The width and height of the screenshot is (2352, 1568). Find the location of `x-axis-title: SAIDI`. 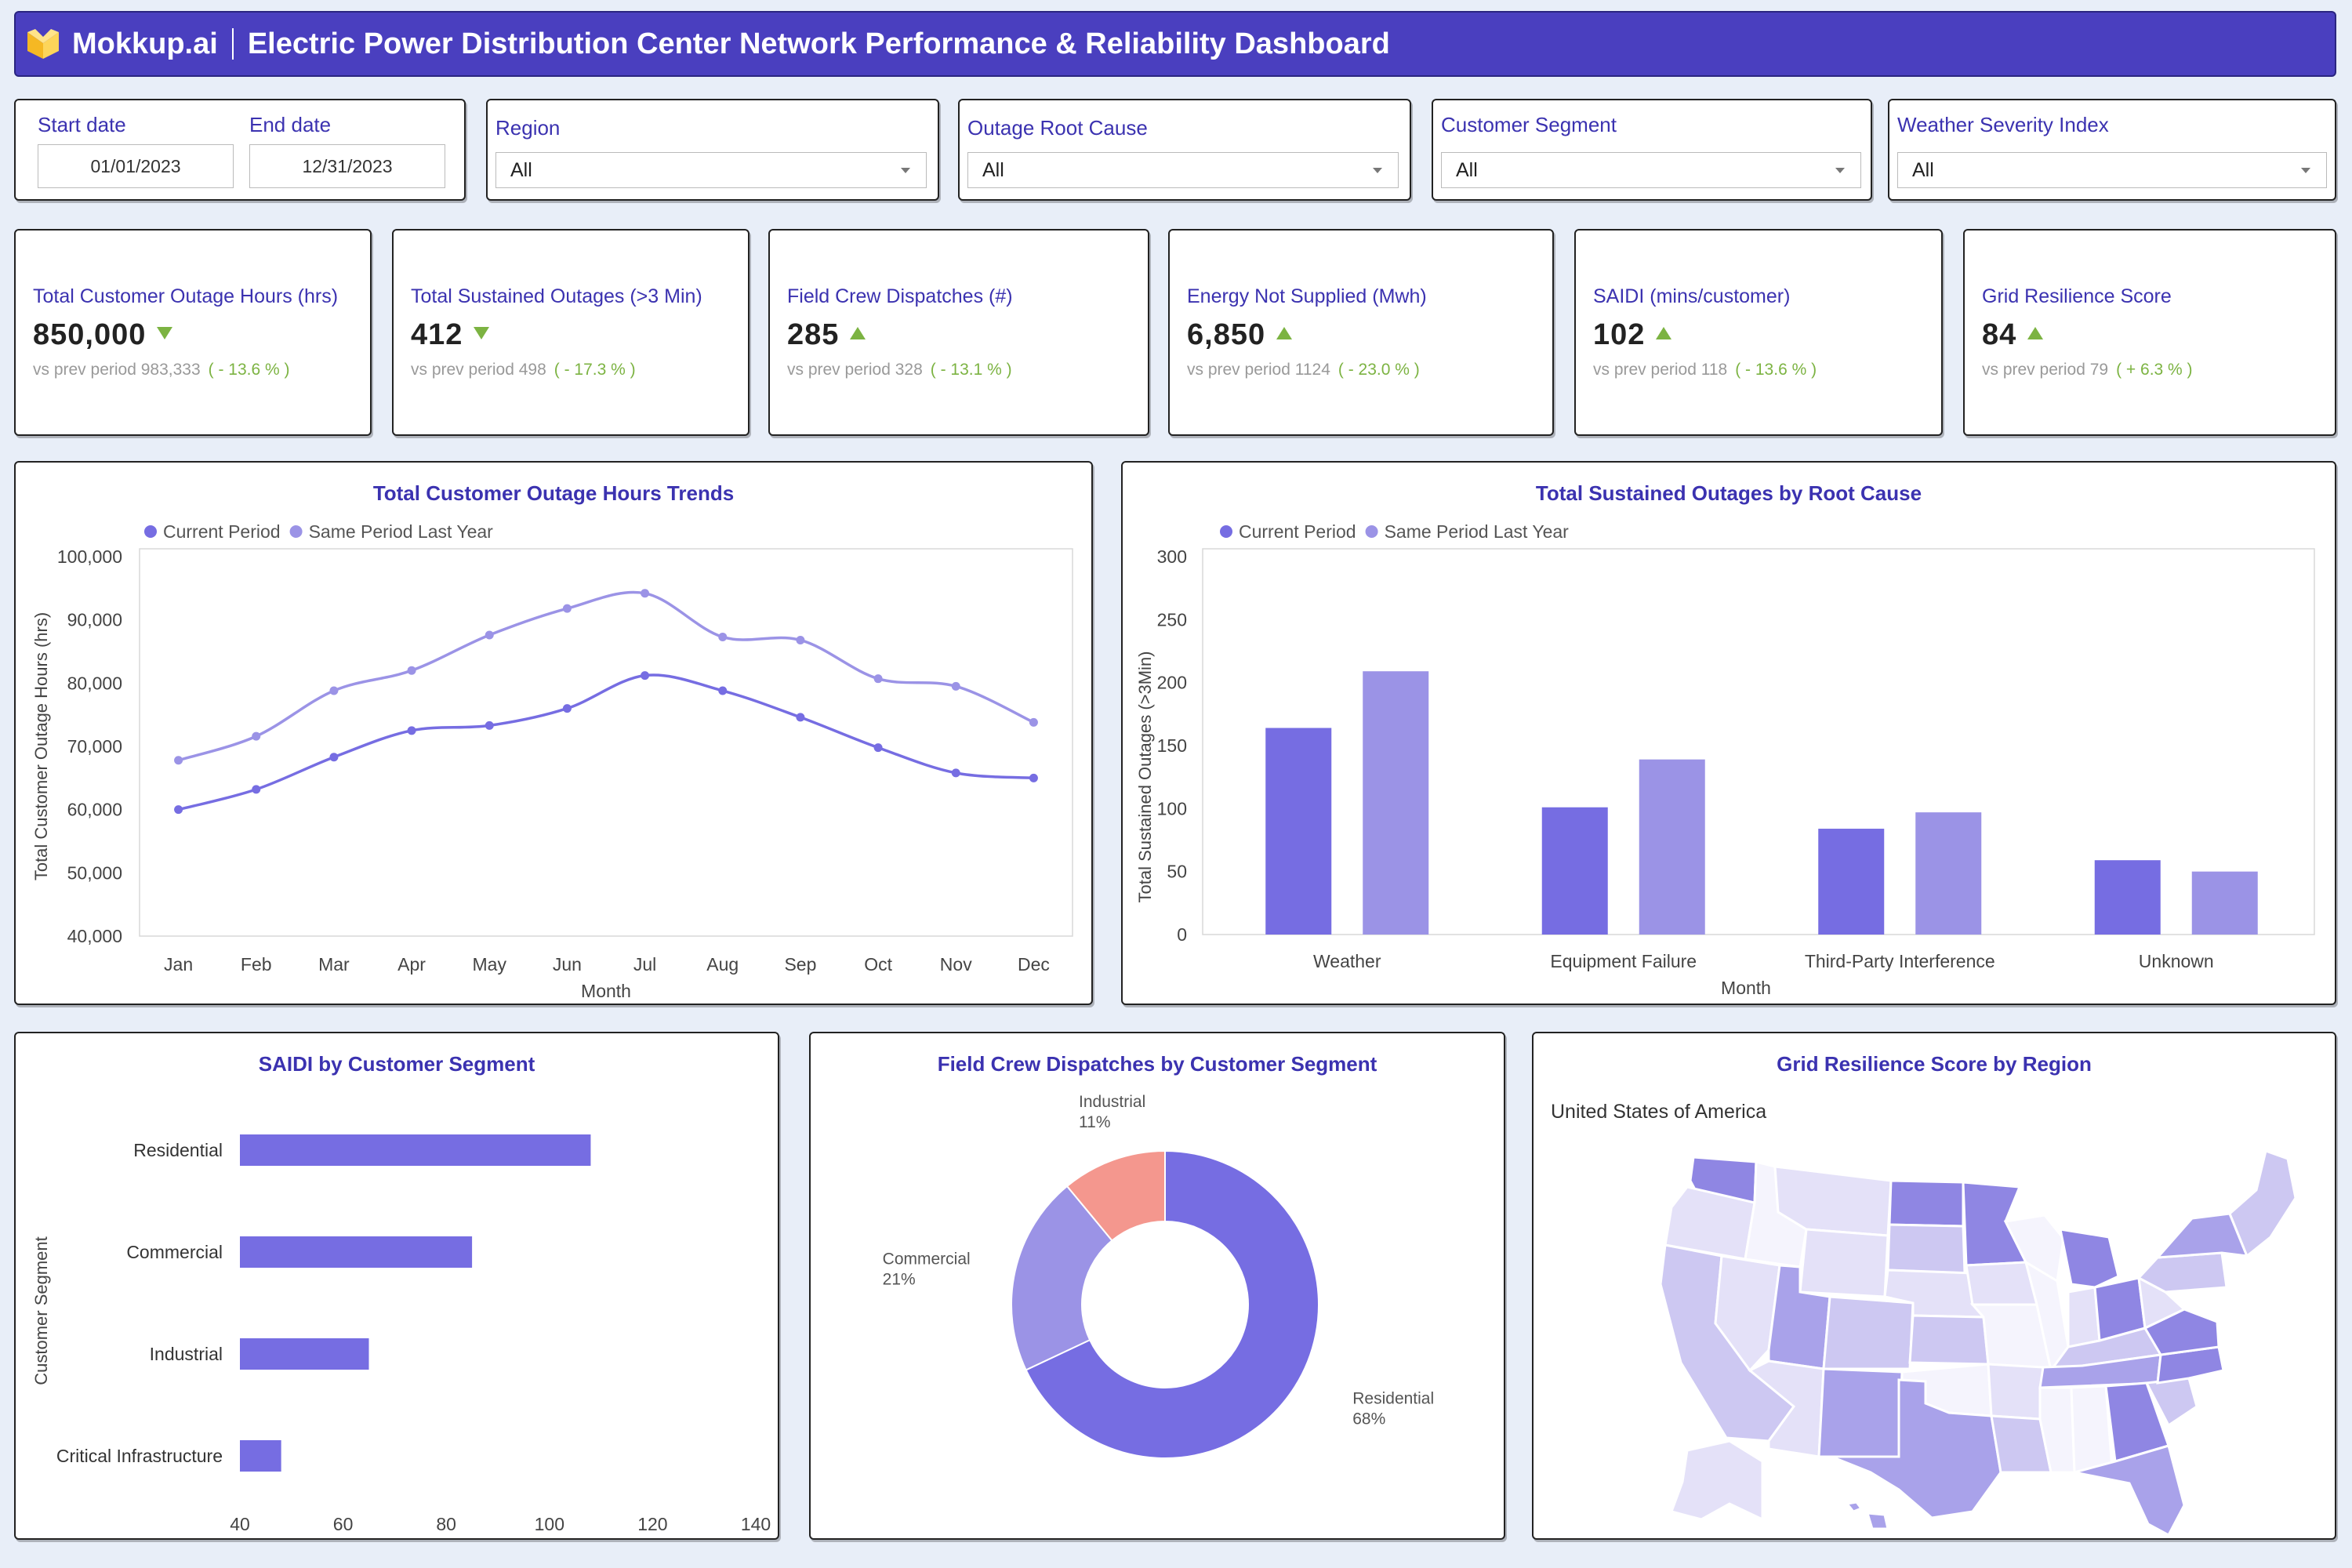

x-axis-title: SAIDI is located at coordinates (498, 1537).